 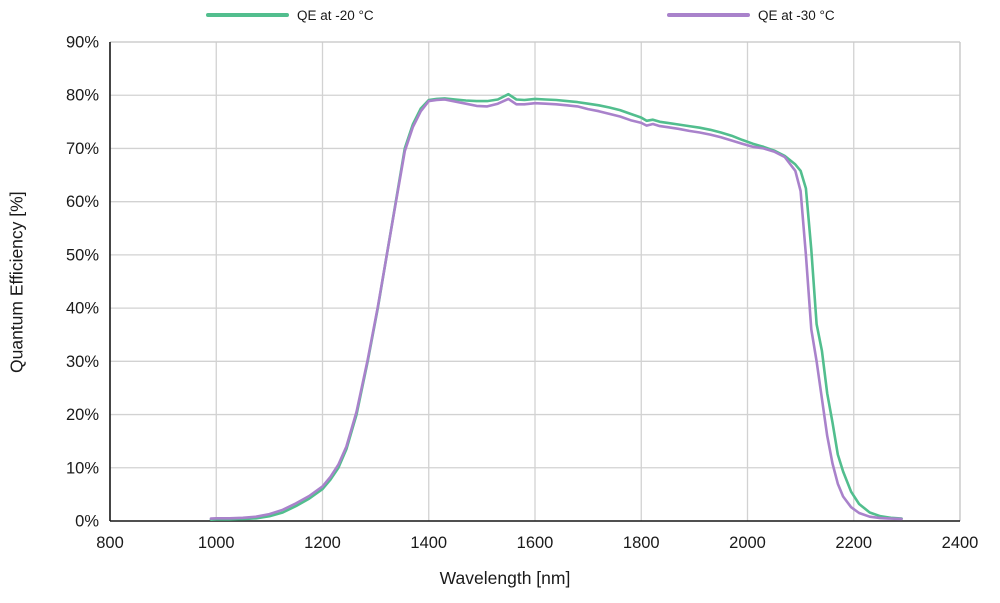 I want to click on legend-label-qe-minus-20: QE at -20 °C, so click(x=335, y=15).